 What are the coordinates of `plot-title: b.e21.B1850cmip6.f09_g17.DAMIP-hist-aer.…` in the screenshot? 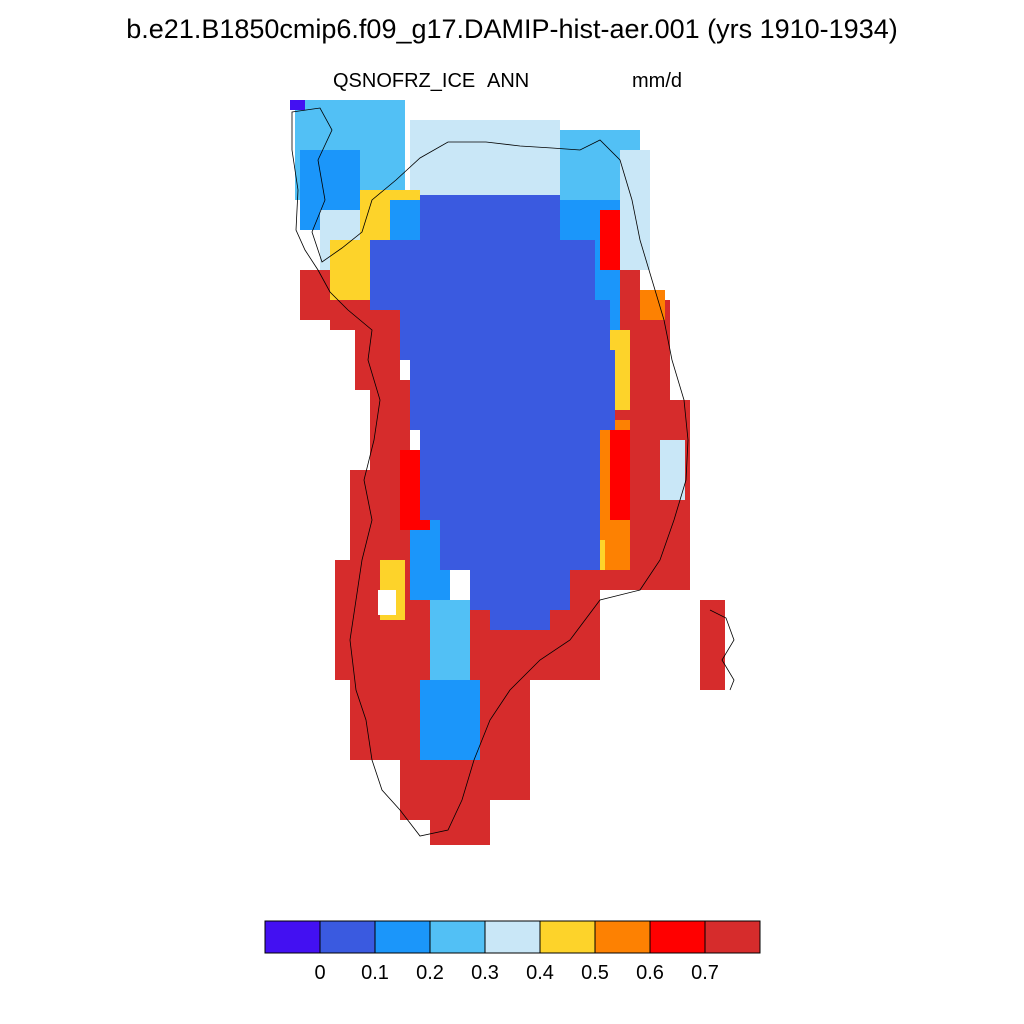 It's located at (512, 29).